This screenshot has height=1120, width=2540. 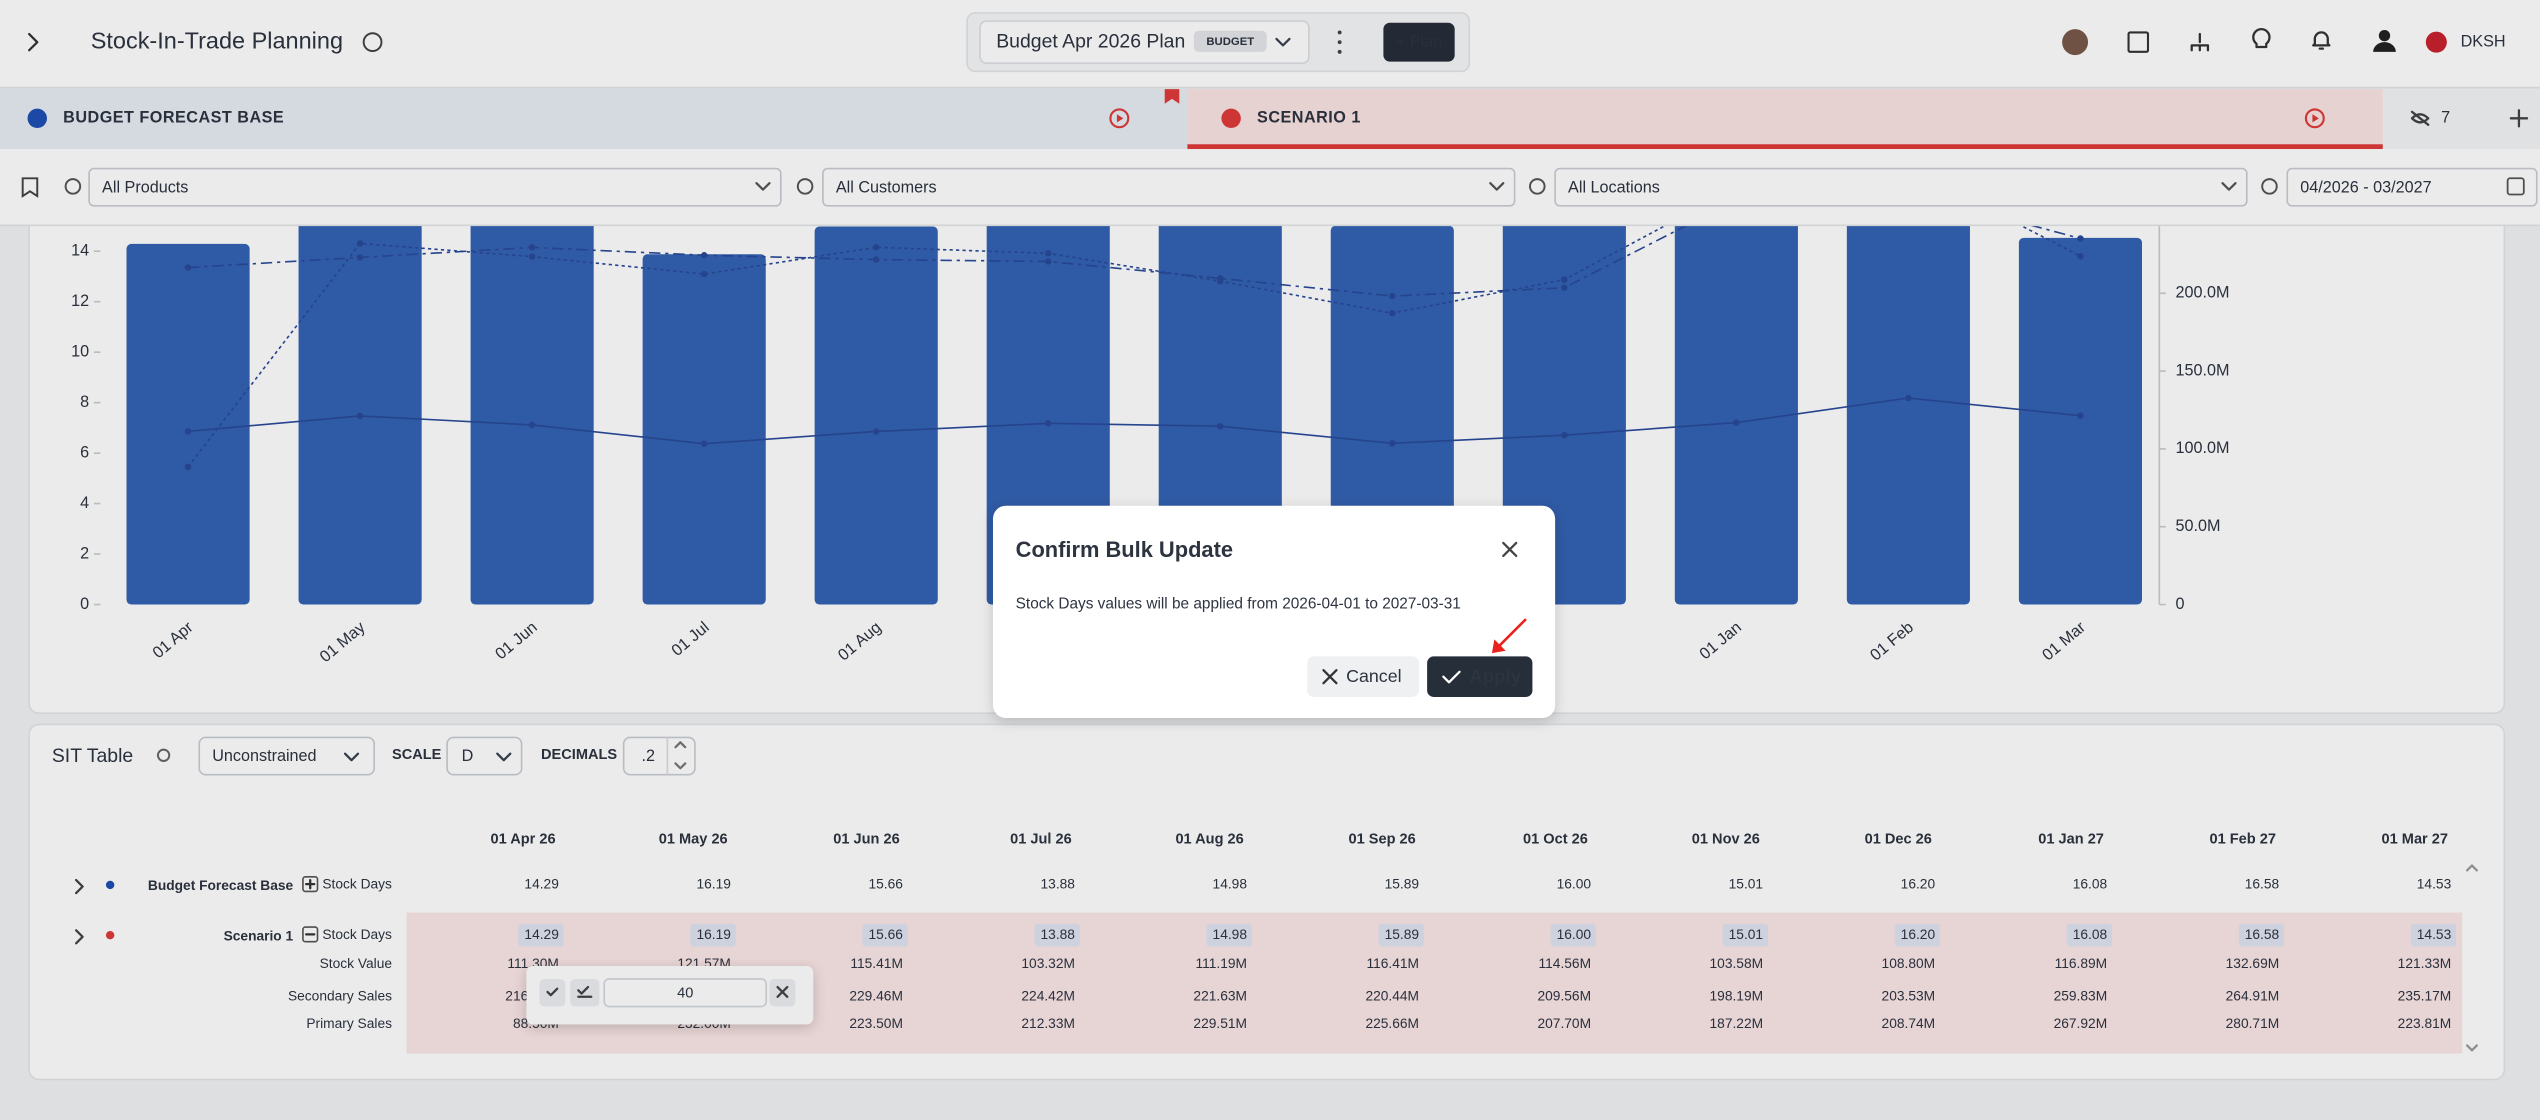 I want to click on y2-tick-label: 200.0M, so click(x=2203, y=293).